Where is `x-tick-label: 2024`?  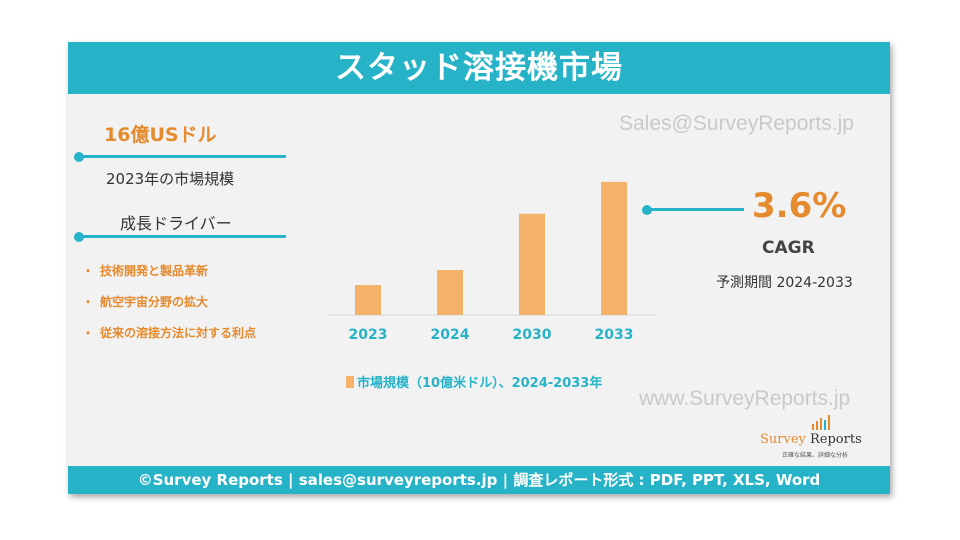
x-tick-label: 2024 is located at coordinates (450, 335).